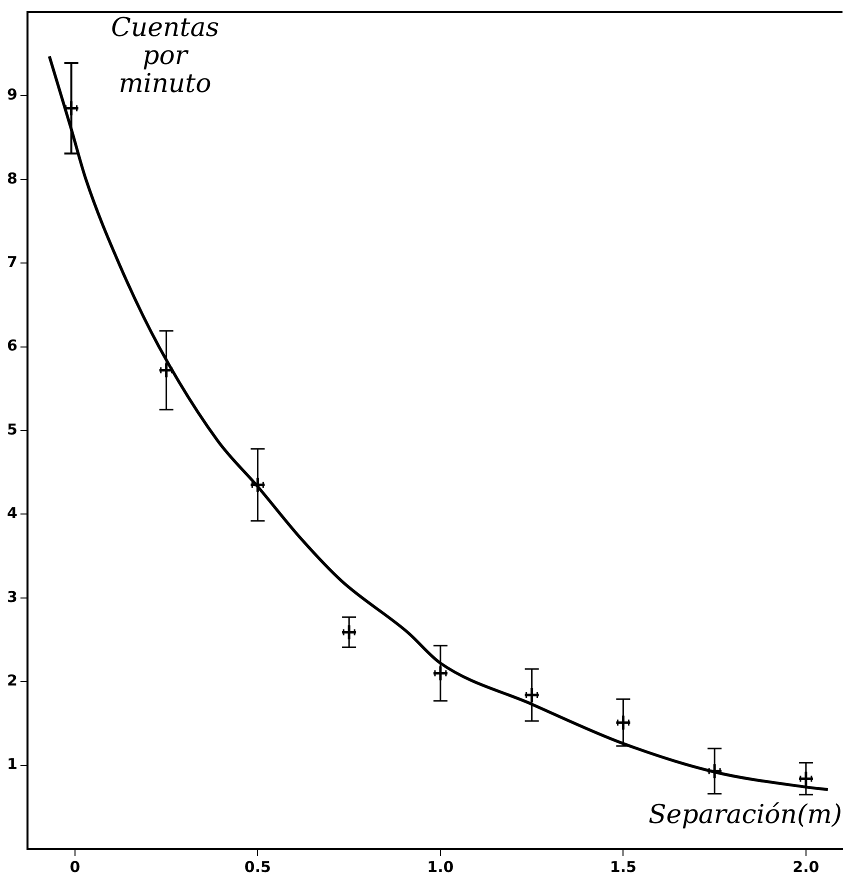 The height and width of the screenshot is (880, 852). Describe the element at coordinates (12, 345) in the screenshot. I see `y-tick-label: 6` at that location.